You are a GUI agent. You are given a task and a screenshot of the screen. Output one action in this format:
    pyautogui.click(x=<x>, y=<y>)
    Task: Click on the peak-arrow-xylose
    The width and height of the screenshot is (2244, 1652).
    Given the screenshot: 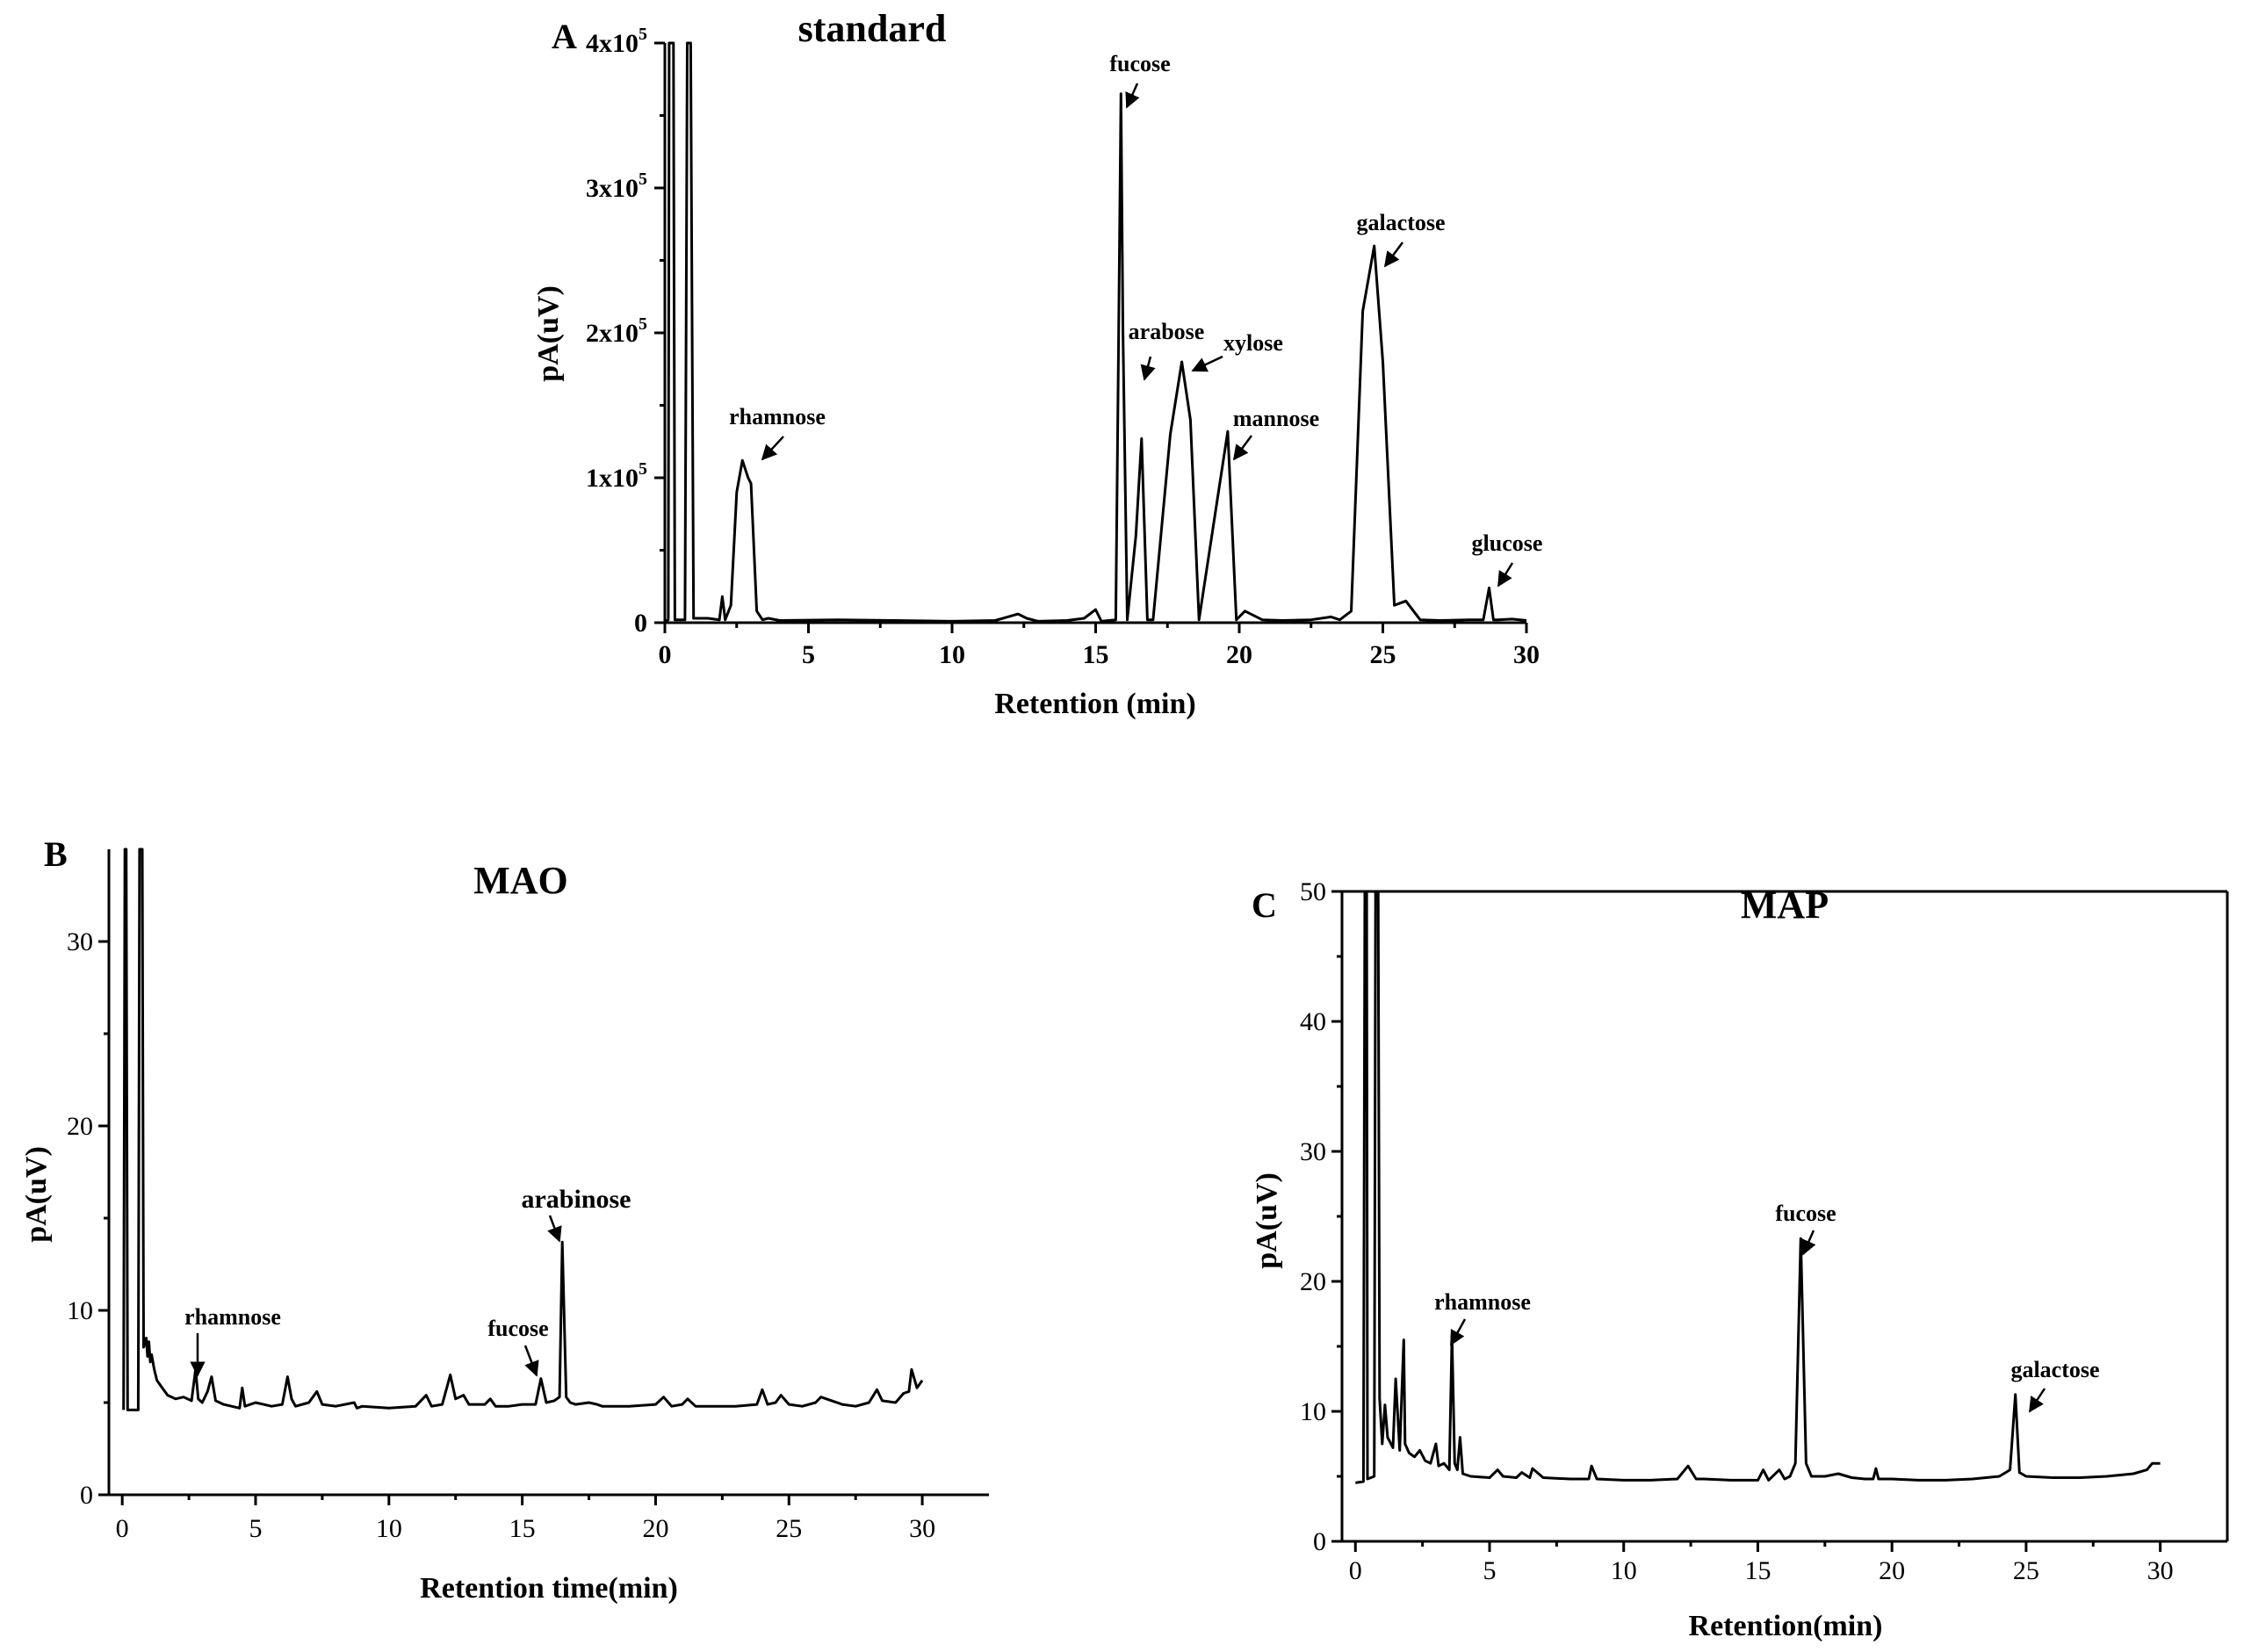 What is the action you would take?
    pyautogui.click(x=1207, y=363)
    